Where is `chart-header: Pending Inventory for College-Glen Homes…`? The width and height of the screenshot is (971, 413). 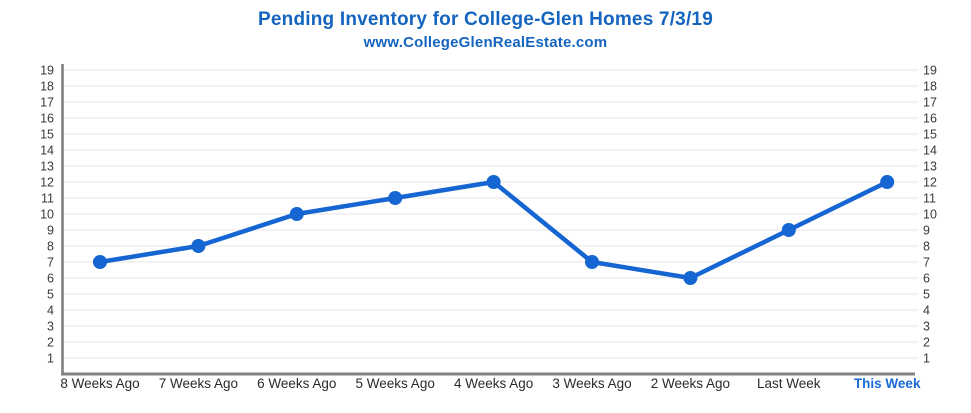 chart-header: Pending Inventory for College-Glen Homes… is located at coordinates (485, 30).